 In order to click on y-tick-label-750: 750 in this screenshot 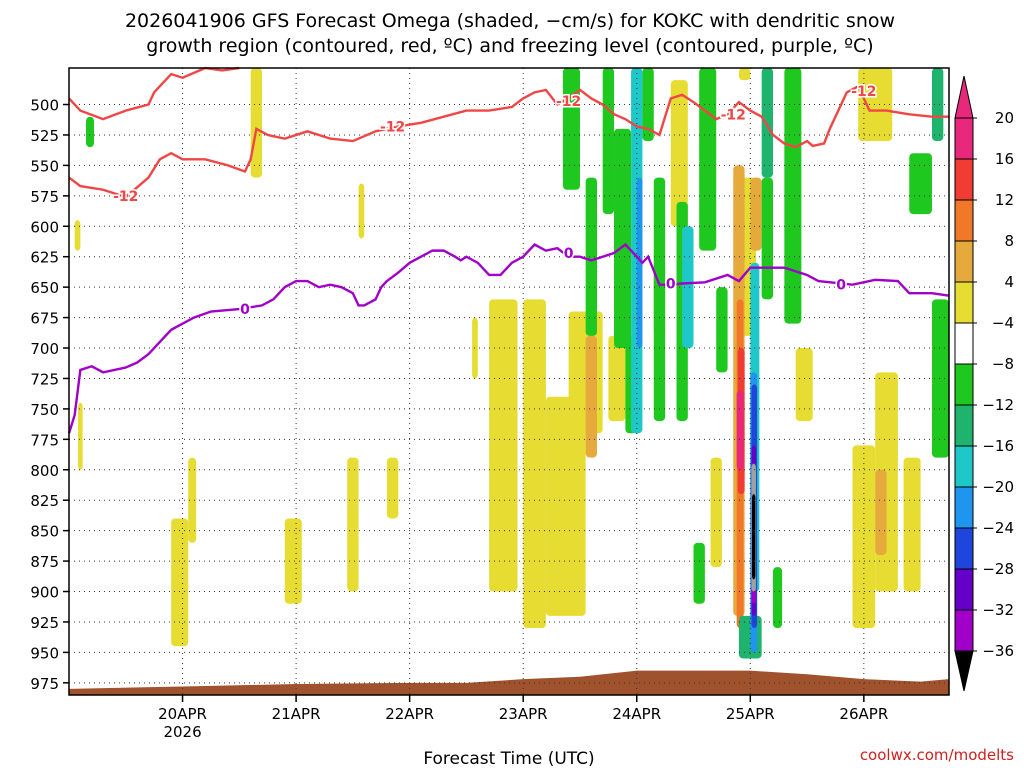, I will do `click(44, 410)`.